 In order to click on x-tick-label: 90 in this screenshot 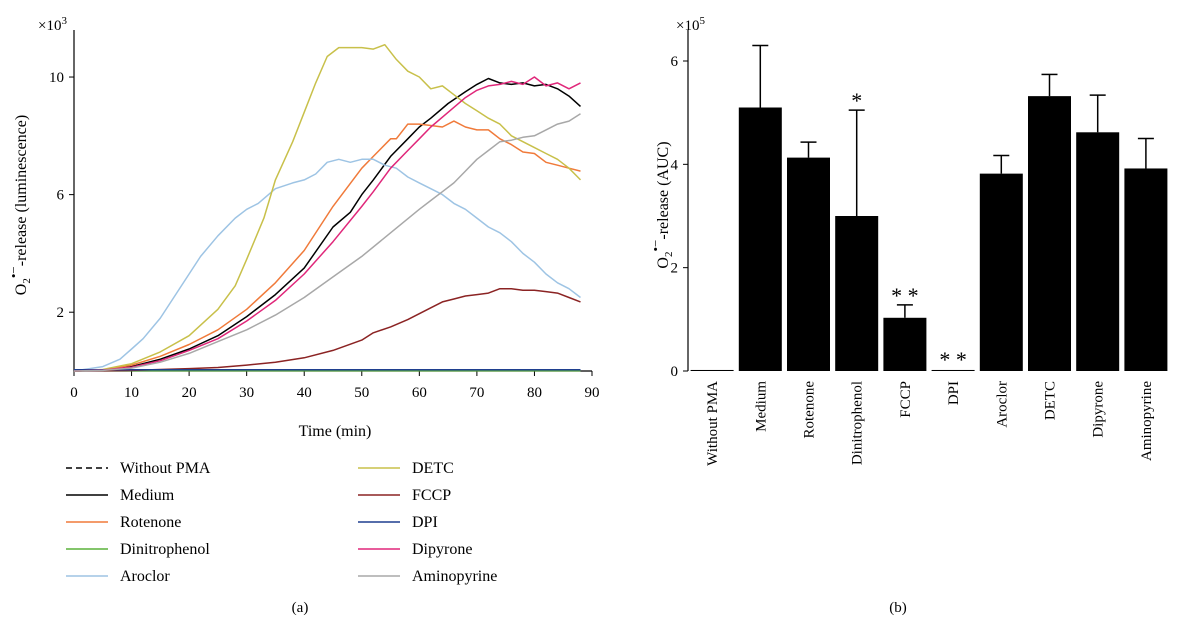, I will do `click(592, 393)`.